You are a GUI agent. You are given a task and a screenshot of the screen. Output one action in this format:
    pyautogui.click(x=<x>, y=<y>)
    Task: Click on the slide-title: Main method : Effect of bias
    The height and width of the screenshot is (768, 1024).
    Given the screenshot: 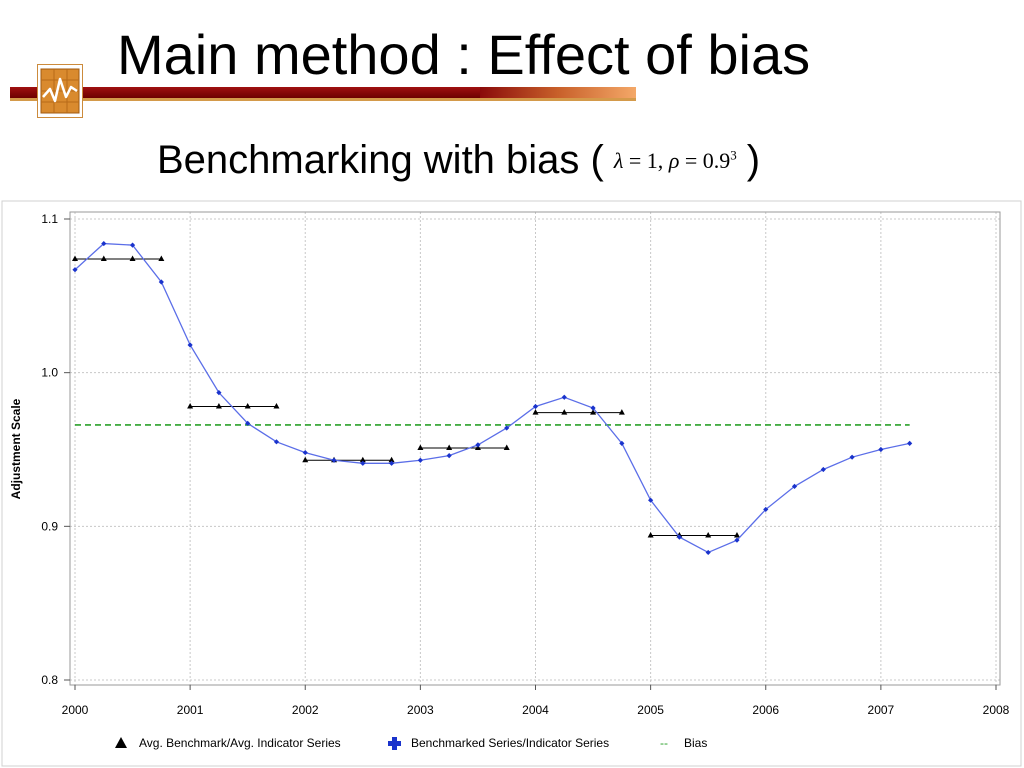 What is the action you would take?
    pyautogui.click(x=464, y=54)
    